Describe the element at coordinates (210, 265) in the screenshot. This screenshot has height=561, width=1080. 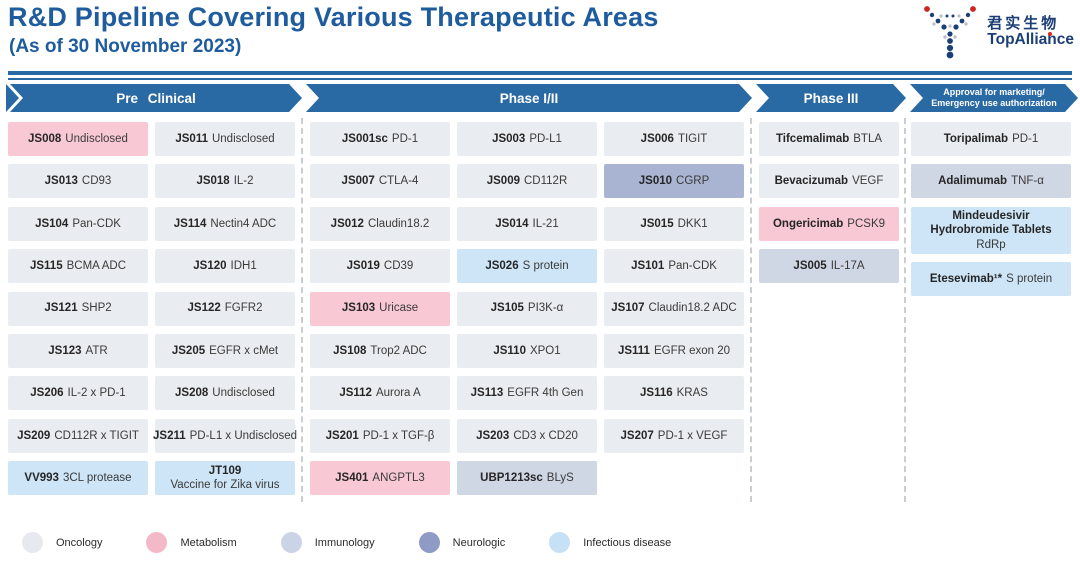
I see `drug-code: JS120` at that location.